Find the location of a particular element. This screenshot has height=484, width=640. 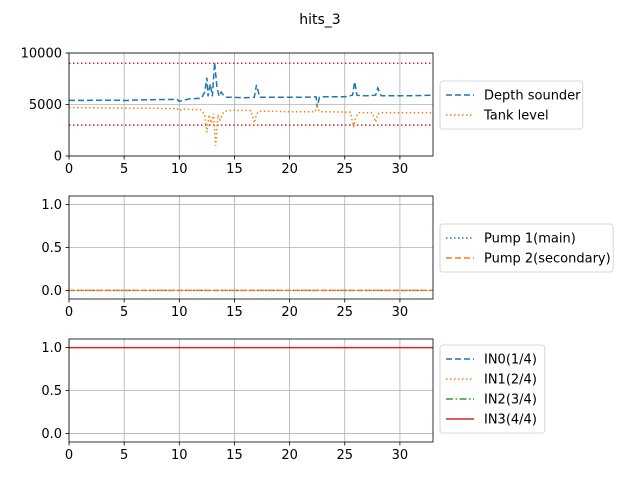

y-tick-label: 5000 is located at coordinates (45, 105).